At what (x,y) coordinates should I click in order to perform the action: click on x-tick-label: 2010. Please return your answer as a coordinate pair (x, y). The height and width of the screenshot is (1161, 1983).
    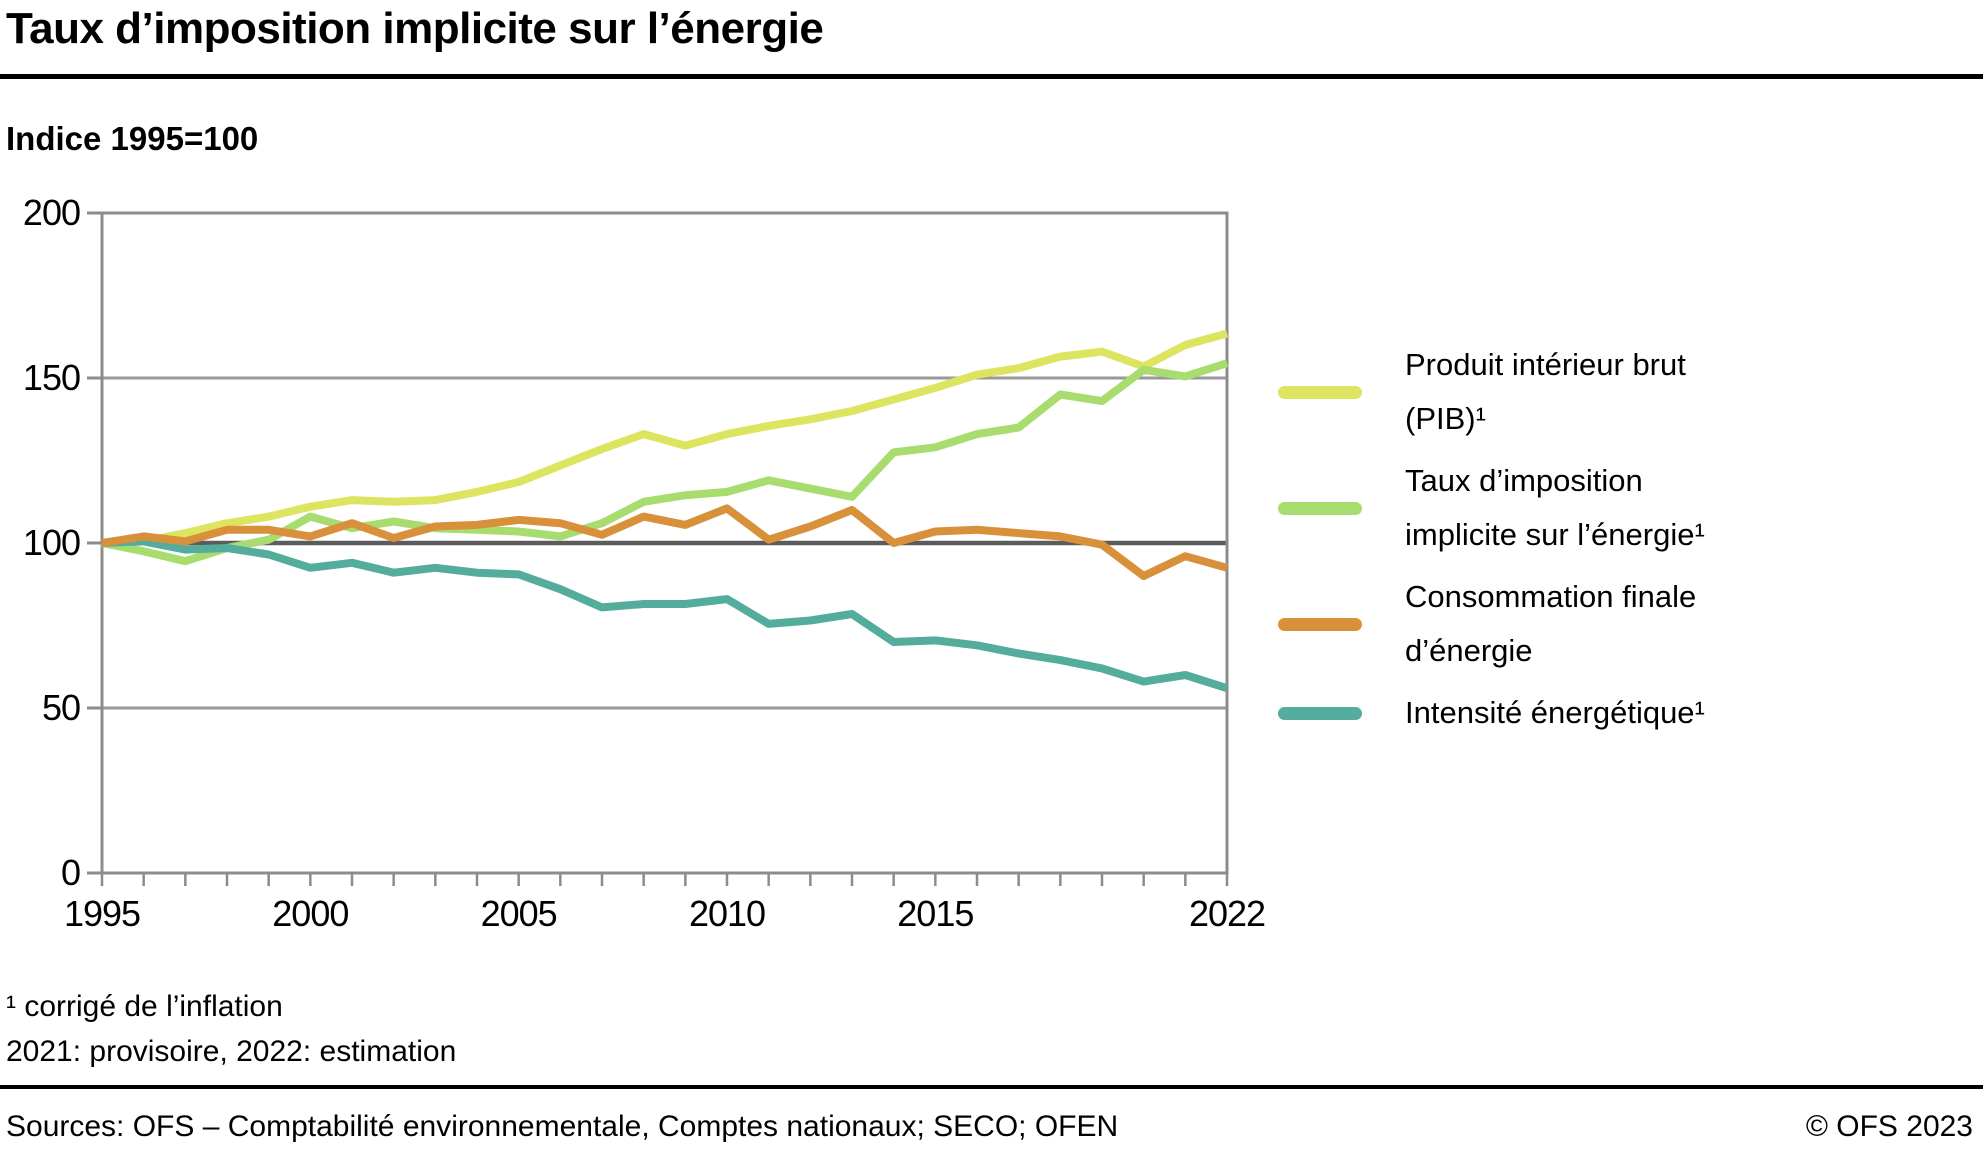
    Looking at the image, I should click on (727, 913).